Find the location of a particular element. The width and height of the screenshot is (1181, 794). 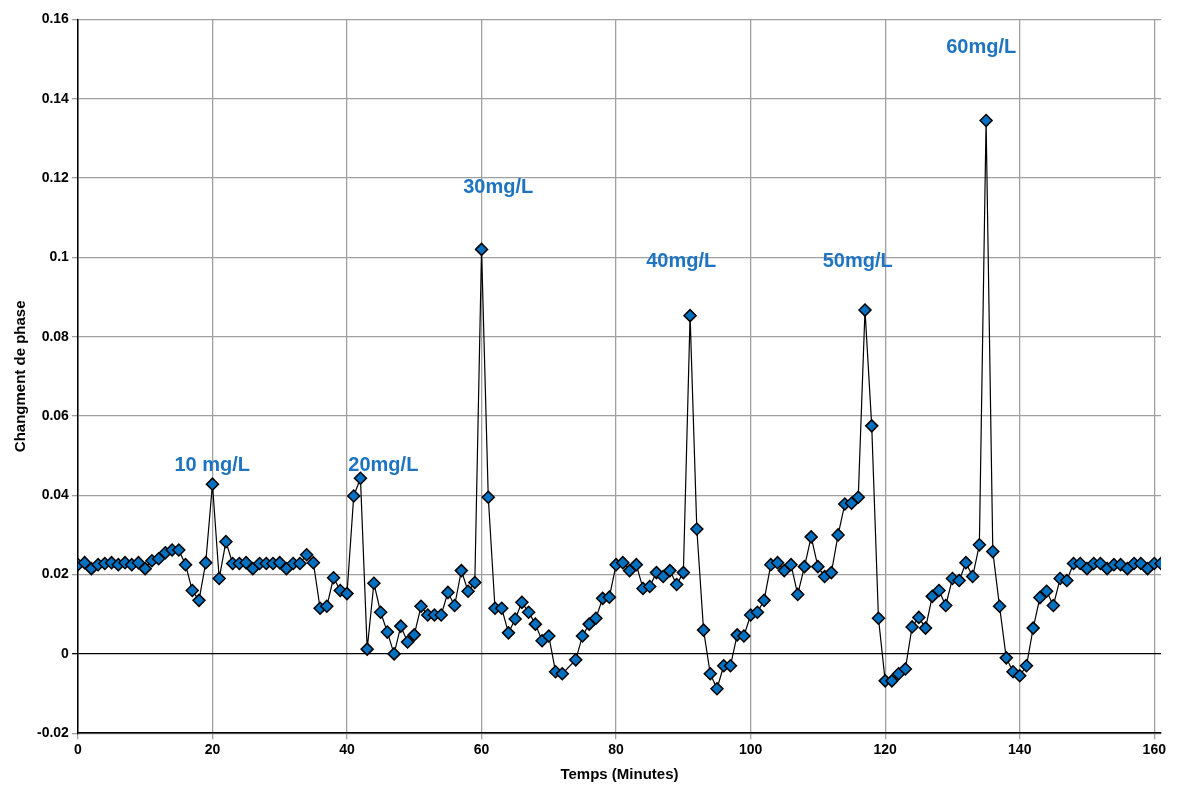

x-tick-label: 0 is located at coordinates (78, 749).